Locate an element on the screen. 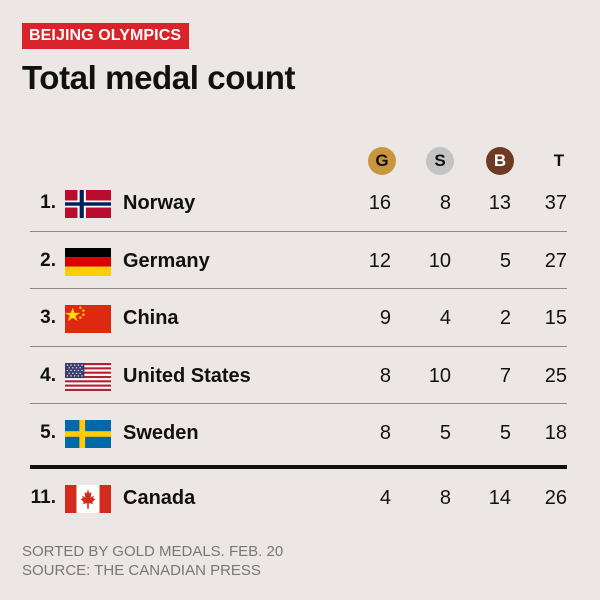 The width and height of the screenshot is (600, 600). sweden-flag-icon is located at coordinates (88, 434).